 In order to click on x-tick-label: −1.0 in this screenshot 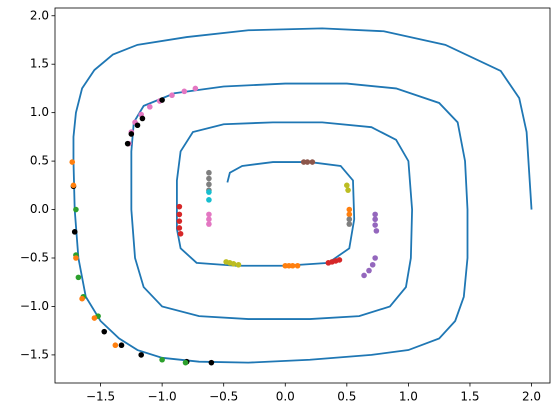, I will do `click(162, 397)`.